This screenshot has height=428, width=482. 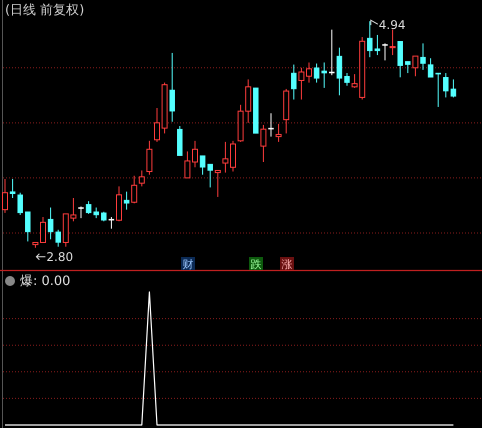 What do you see at coordinates (287, 264) in the screenshot?
I see `annotation: 涨` at bounding box center [287, 264].